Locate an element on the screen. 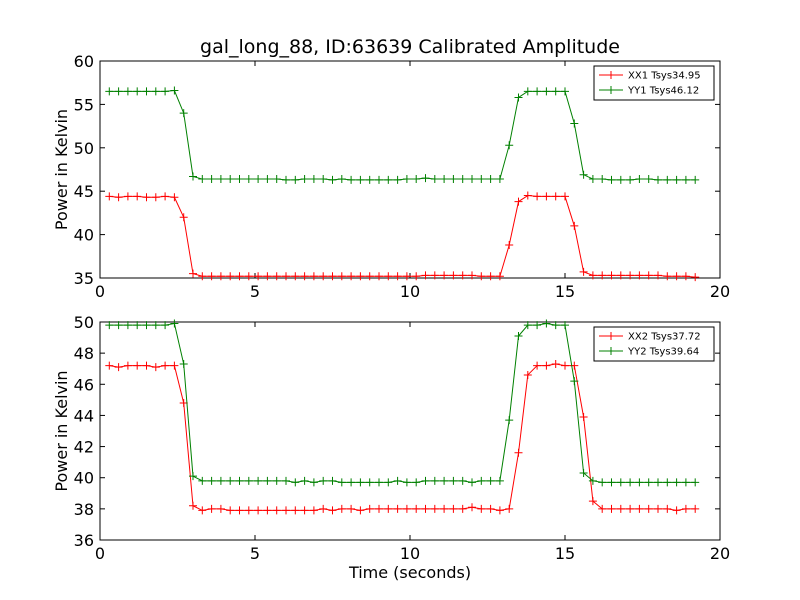 The image size is (800, 600). bottom-legend: XX2 Tsys37.72 YY2 Tsys39.64 is located at coordinates (654, 344).